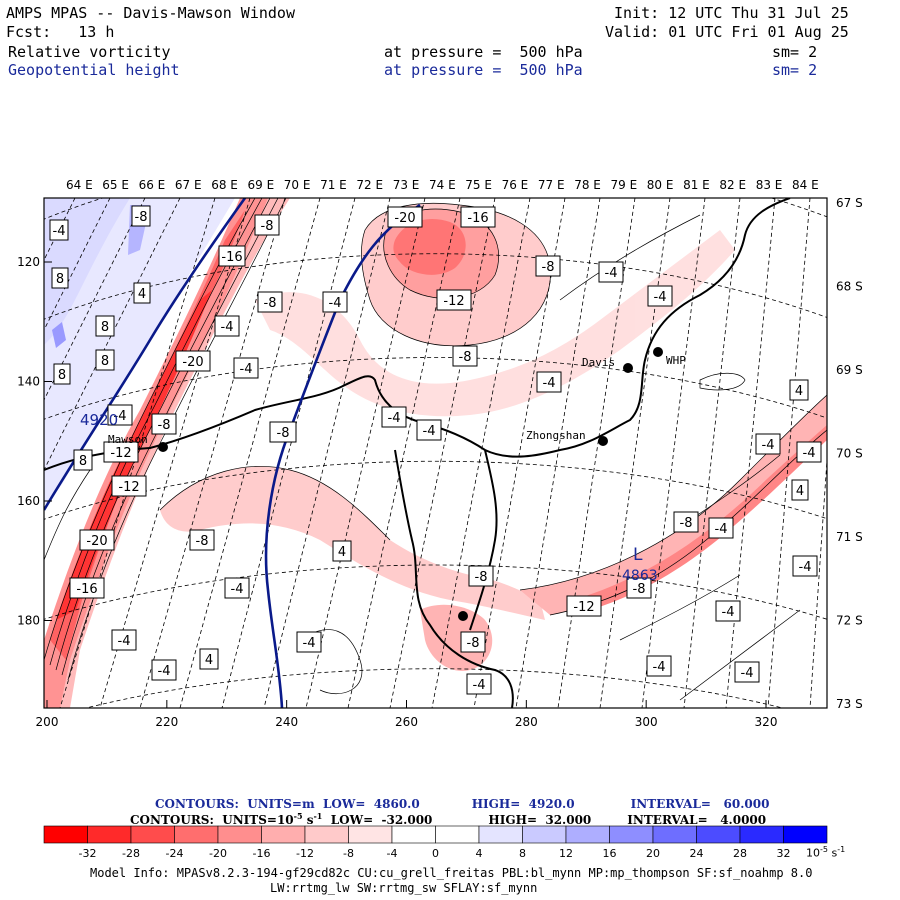  What do you see at coordinates (805, 185) in the screenshot?
I see `longitude-label: 84 E` at bounding box center [805, 185].